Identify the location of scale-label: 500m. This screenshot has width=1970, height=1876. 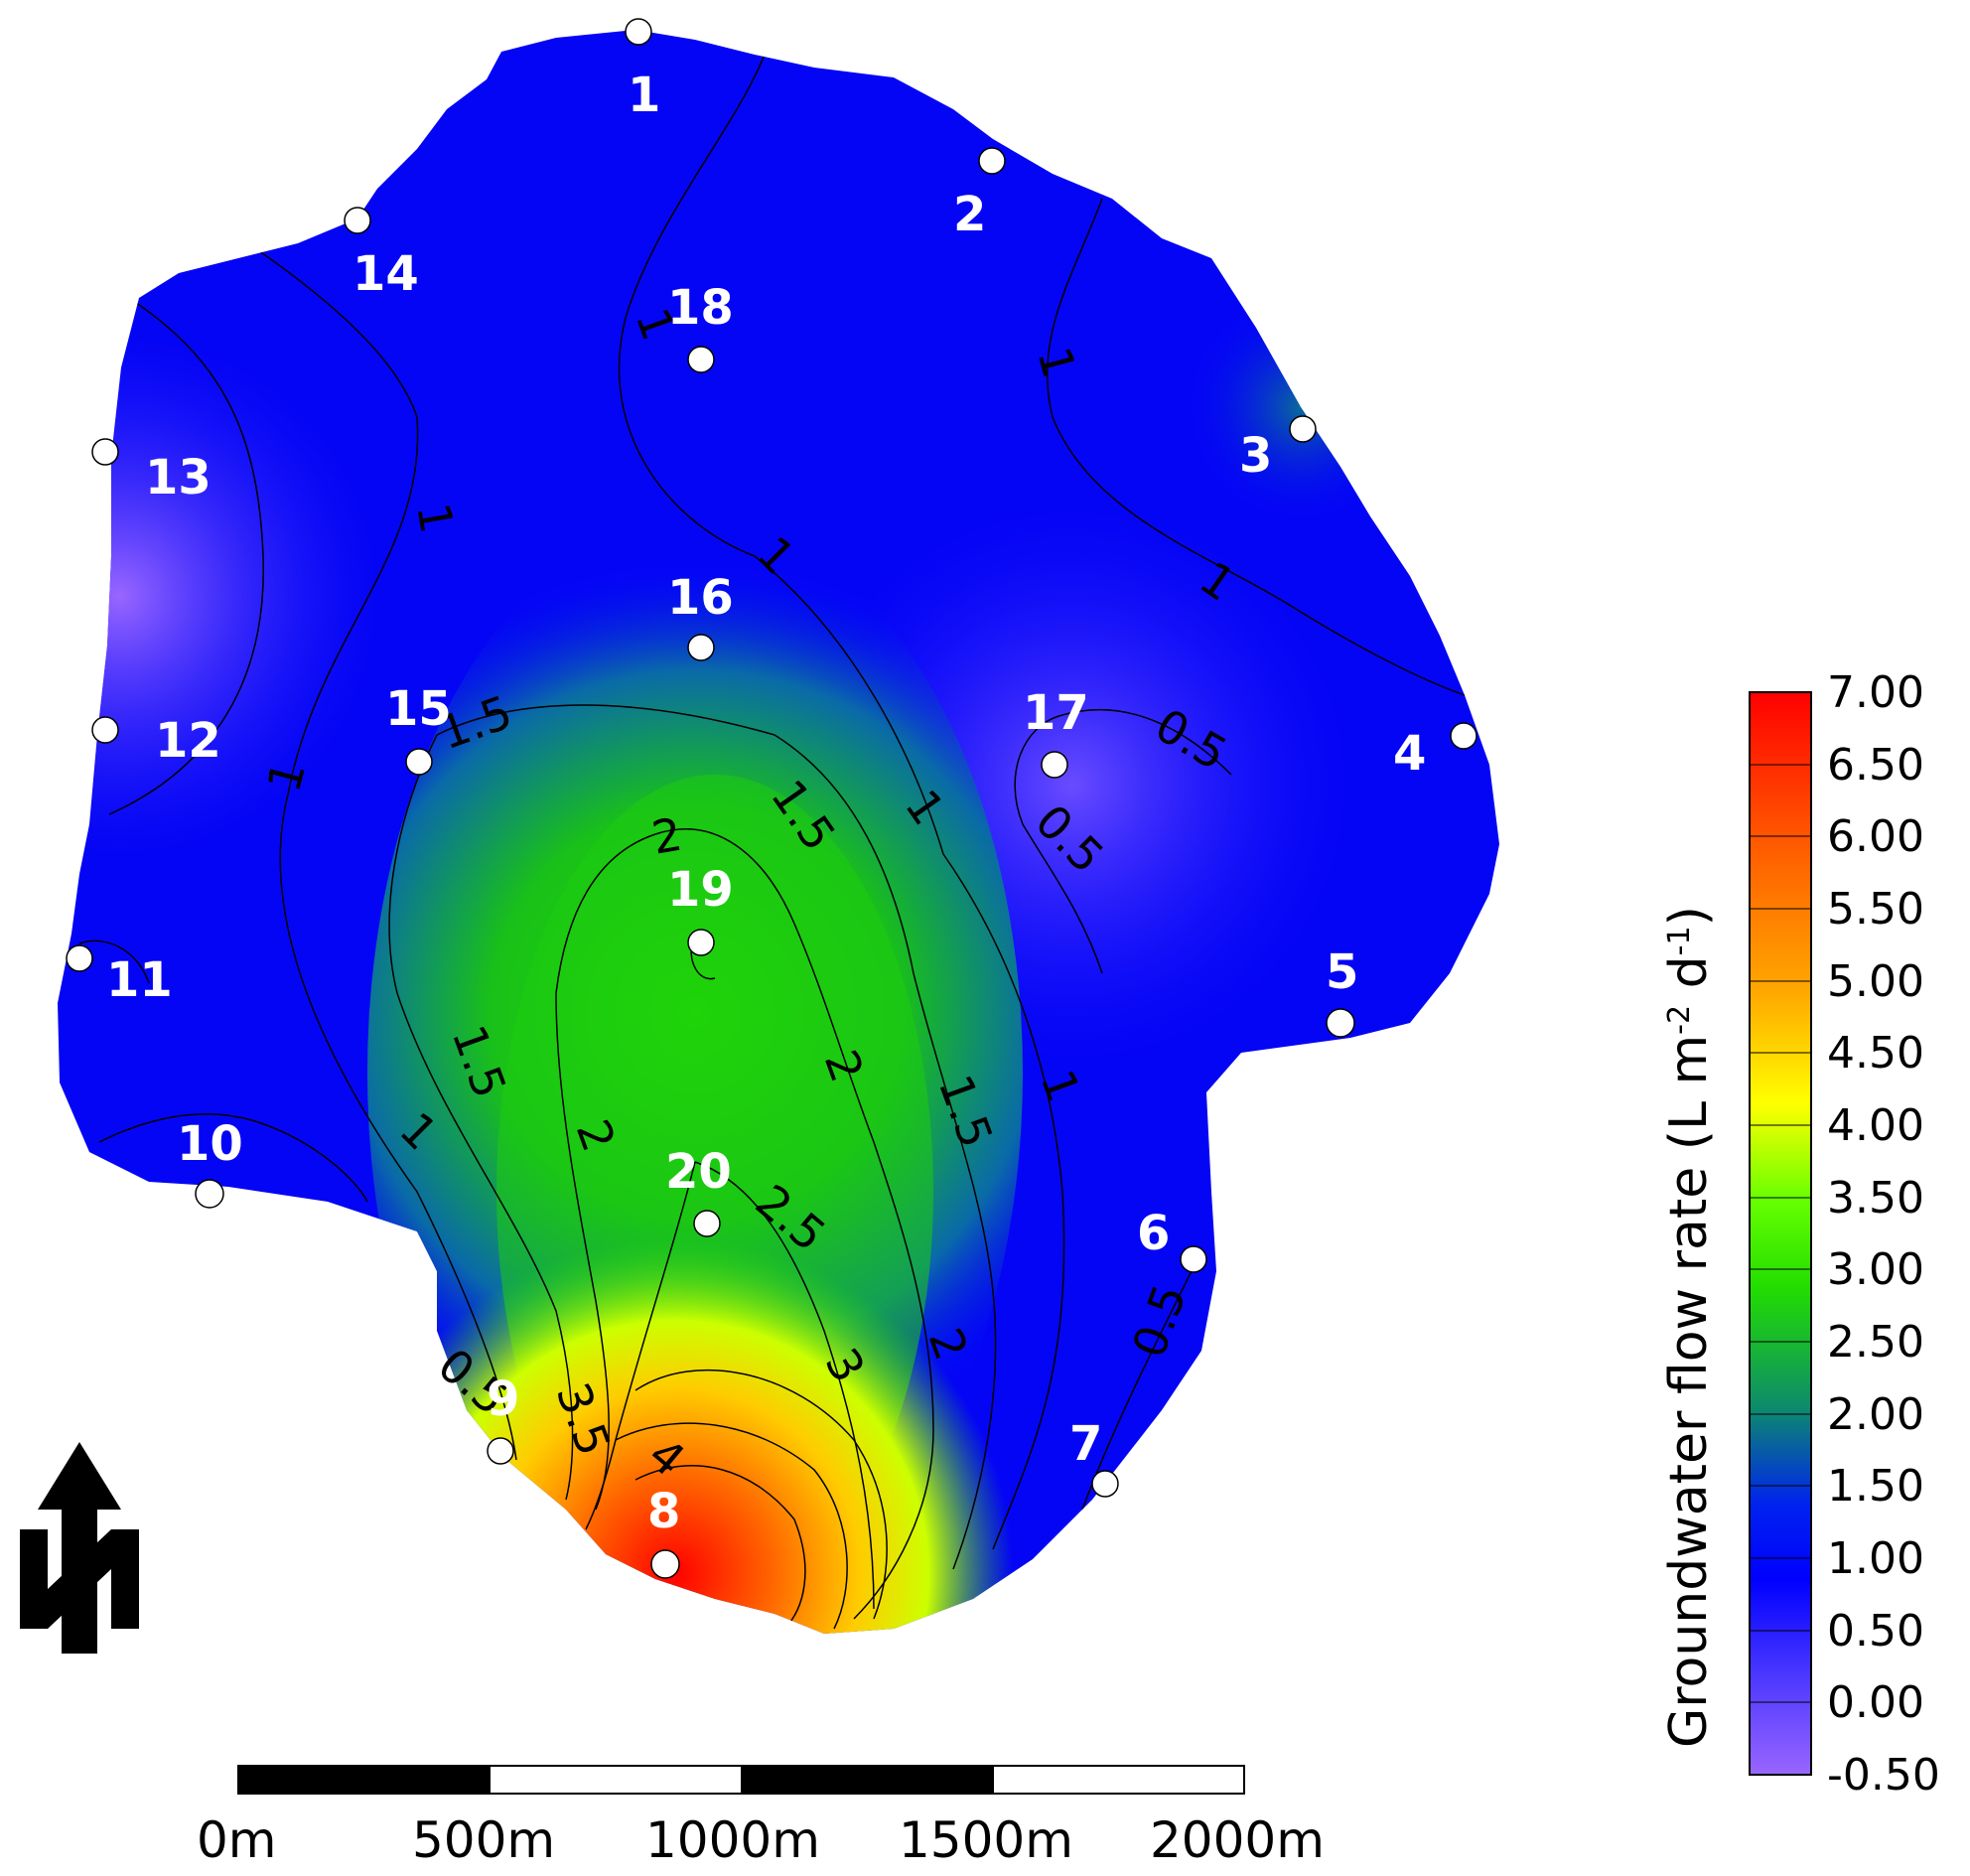
(483, 1840).